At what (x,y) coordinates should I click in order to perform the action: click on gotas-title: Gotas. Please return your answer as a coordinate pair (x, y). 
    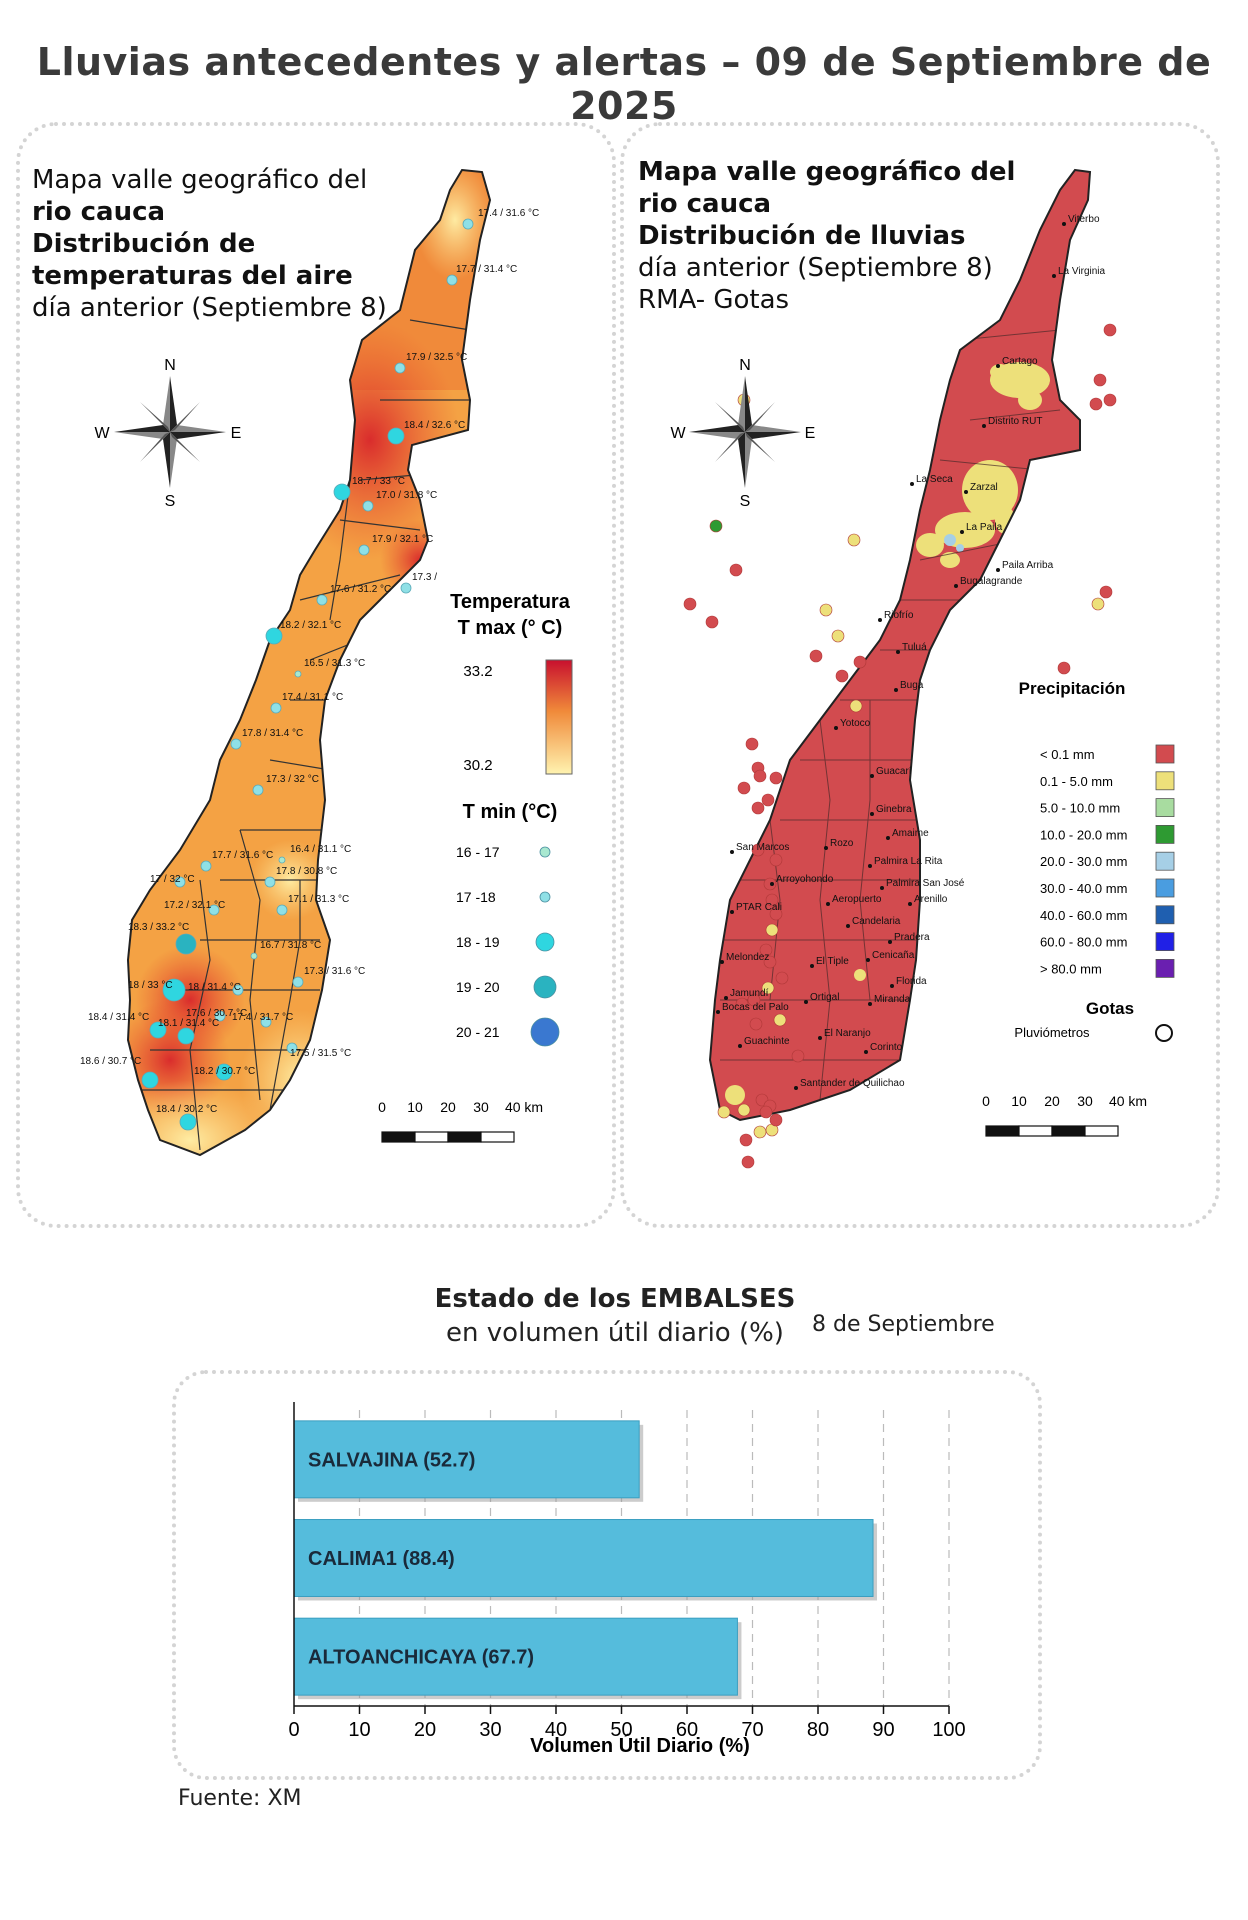
    Looking at the image, I should click on (1110, 1008).